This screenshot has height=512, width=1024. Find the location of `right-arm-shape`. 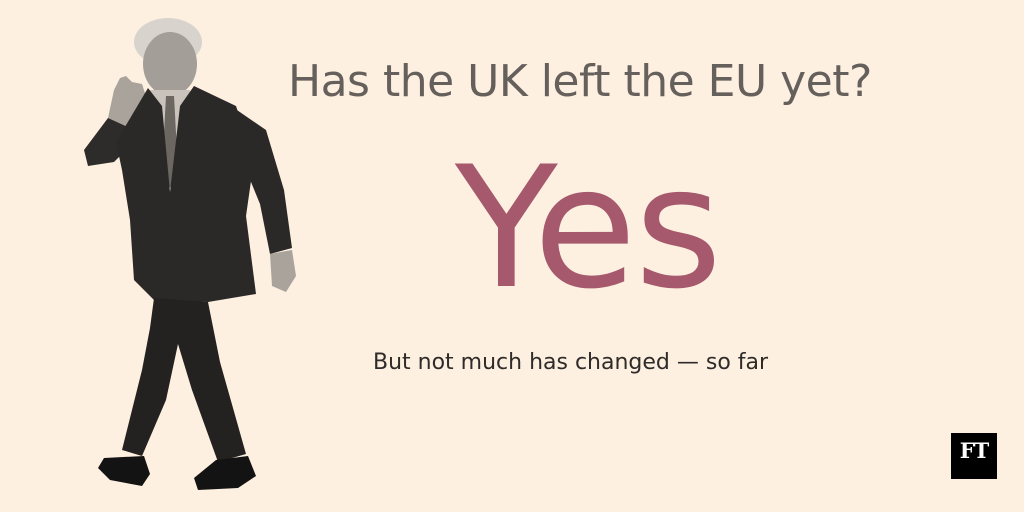

right-arm-shape is located at coordinates (263, 181).